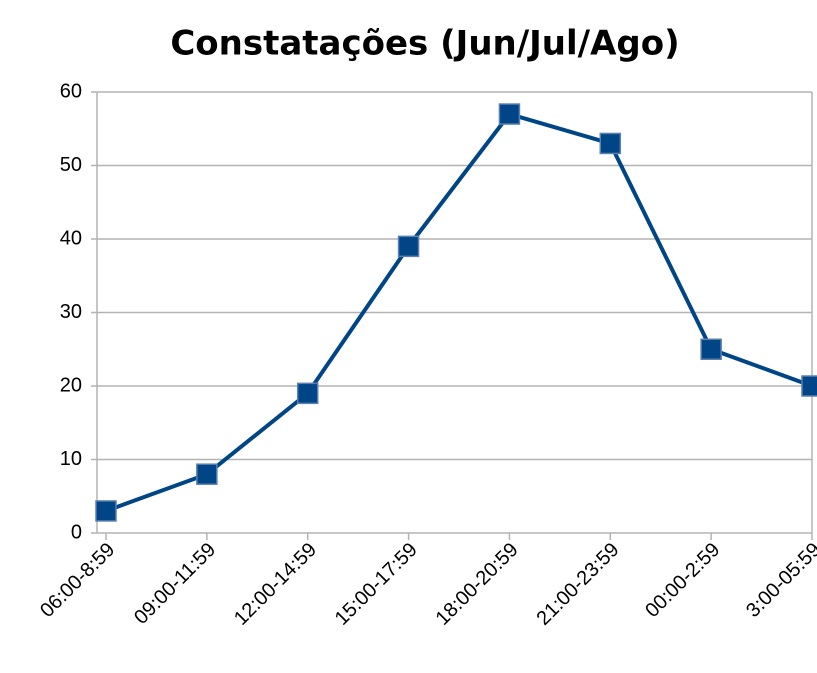 The width and height of the screenshot is (817, 673). I want to click on chart-title: Constatações (Jun/Jul/Ago), so click(424, 44).